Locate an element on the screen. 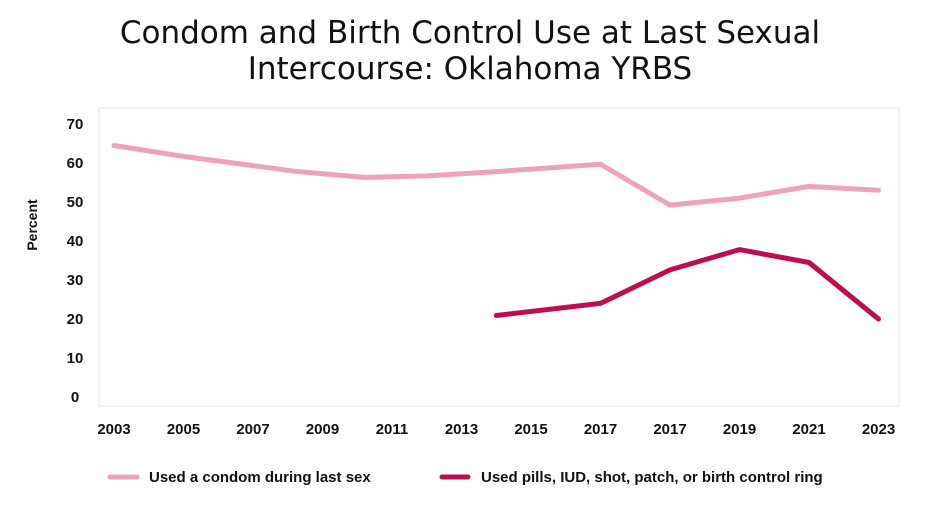 Image resolution: width=930 pixels, height=508 pixels. x-tick-label: 2023 is located at coordinates (878, 429).